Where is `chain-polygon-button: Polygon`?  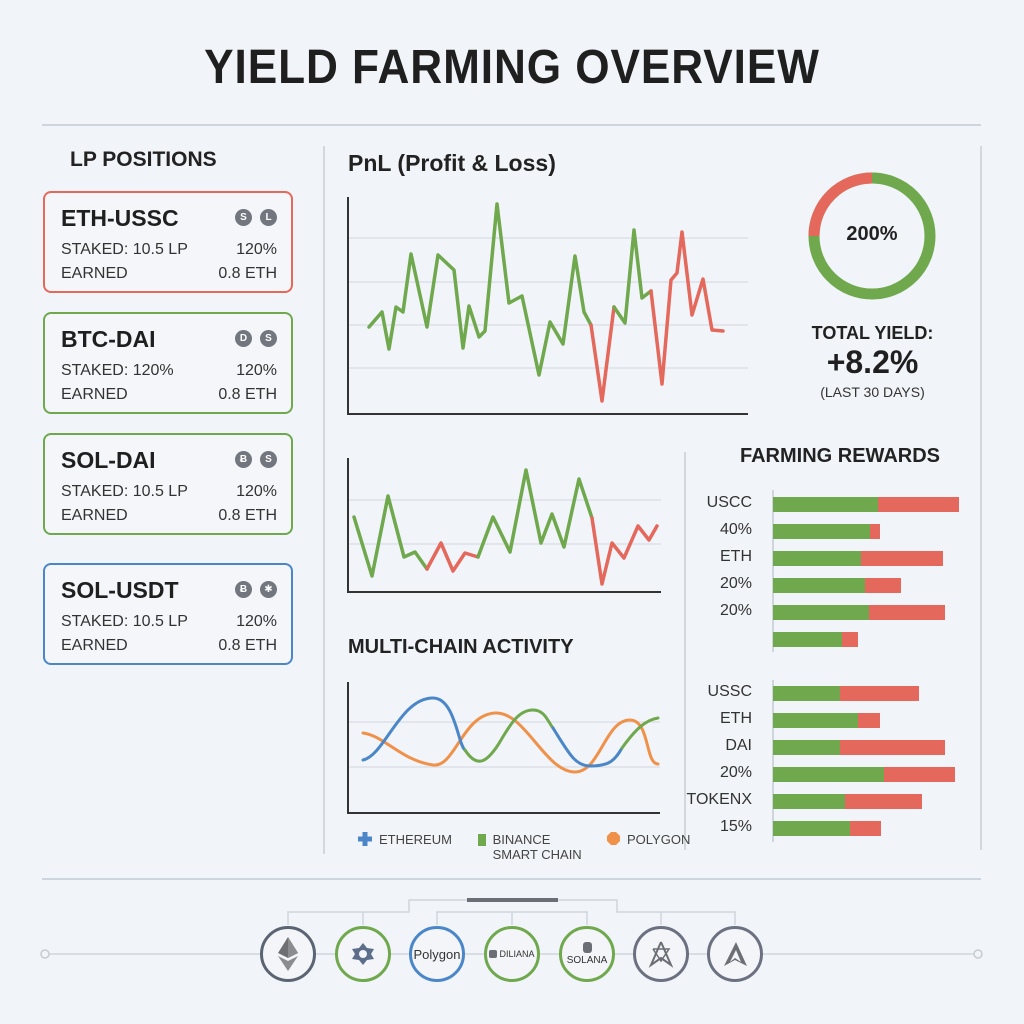 chain-polygon-button: Polygon is located at coordinates (437, 954).